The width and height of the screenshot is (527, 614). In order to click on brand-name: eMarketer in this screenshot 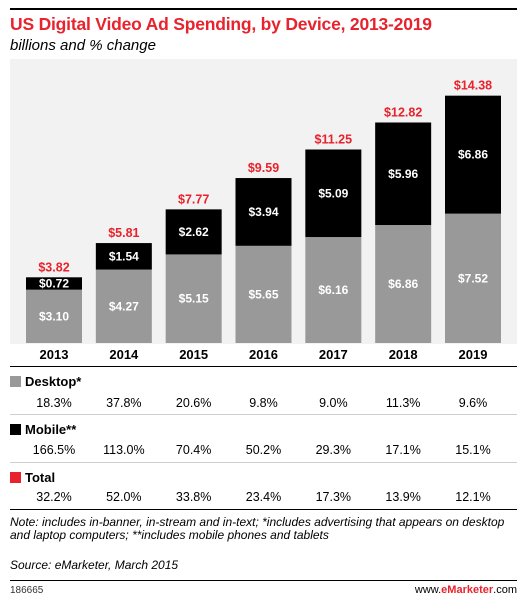, I will do `click(467, 590)`.